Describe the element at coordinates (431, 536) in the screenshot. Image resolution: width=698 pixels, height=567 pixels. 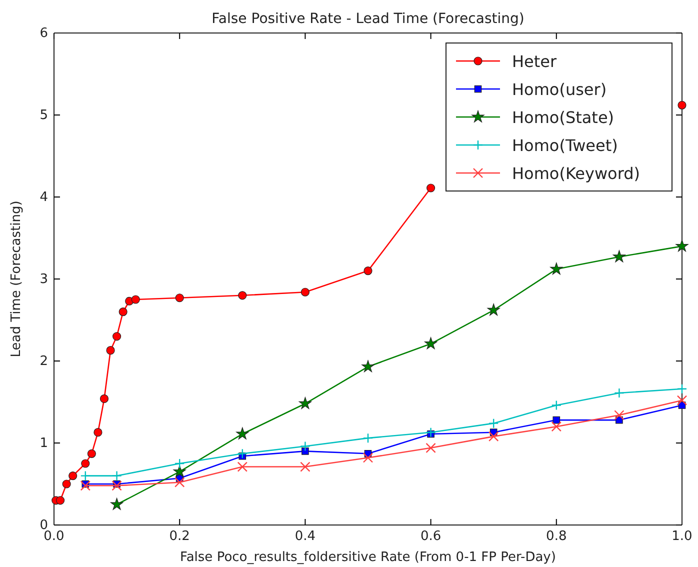
I see `x-tick-label: 0.6` at that location.